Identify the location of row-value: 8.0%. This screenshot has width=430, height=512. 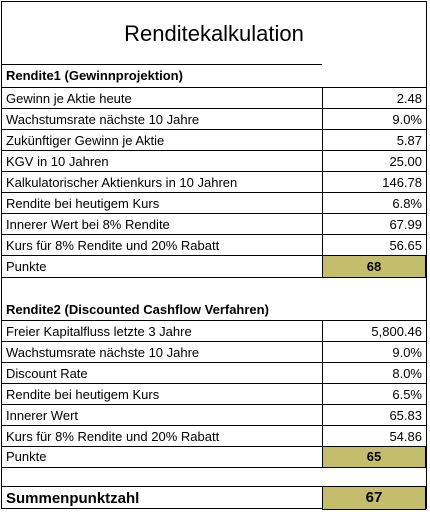
(374, 372).